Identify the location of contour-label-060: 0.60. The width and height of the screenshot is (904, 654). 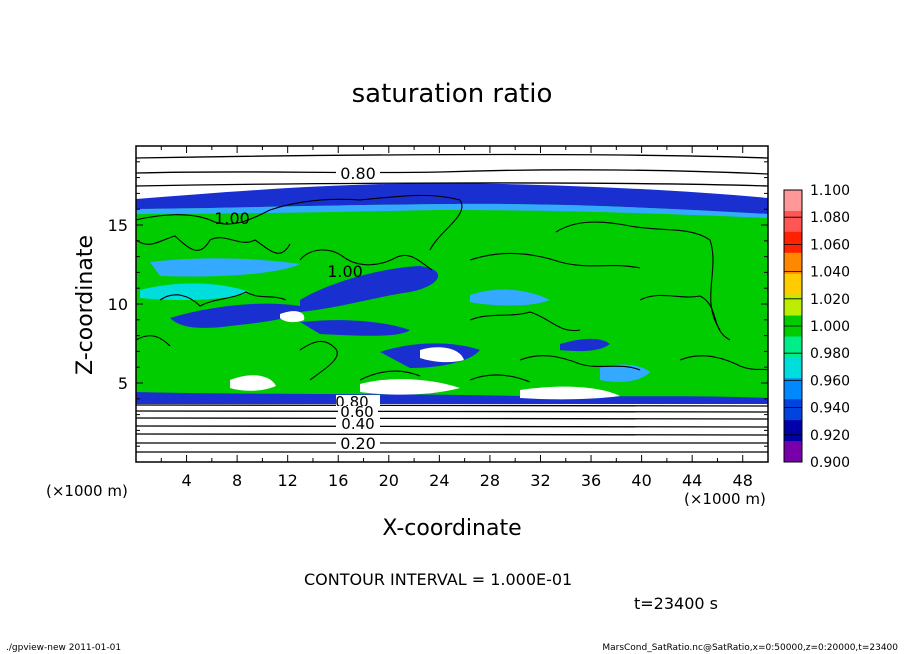
(356, 412).